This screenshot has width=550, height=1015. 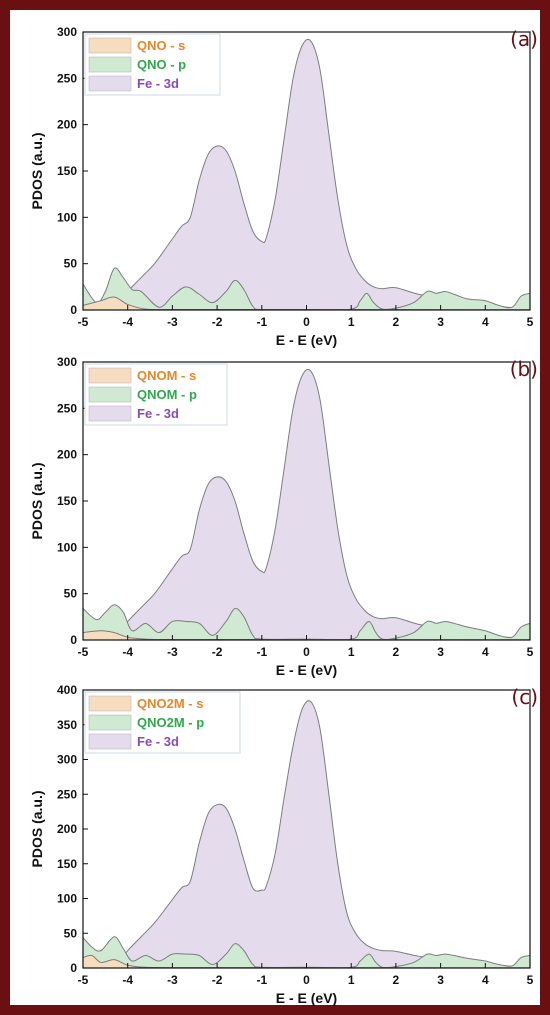 I want to click on legend-label-p-orbital: QNOM - p, so click(x=167, y=394).